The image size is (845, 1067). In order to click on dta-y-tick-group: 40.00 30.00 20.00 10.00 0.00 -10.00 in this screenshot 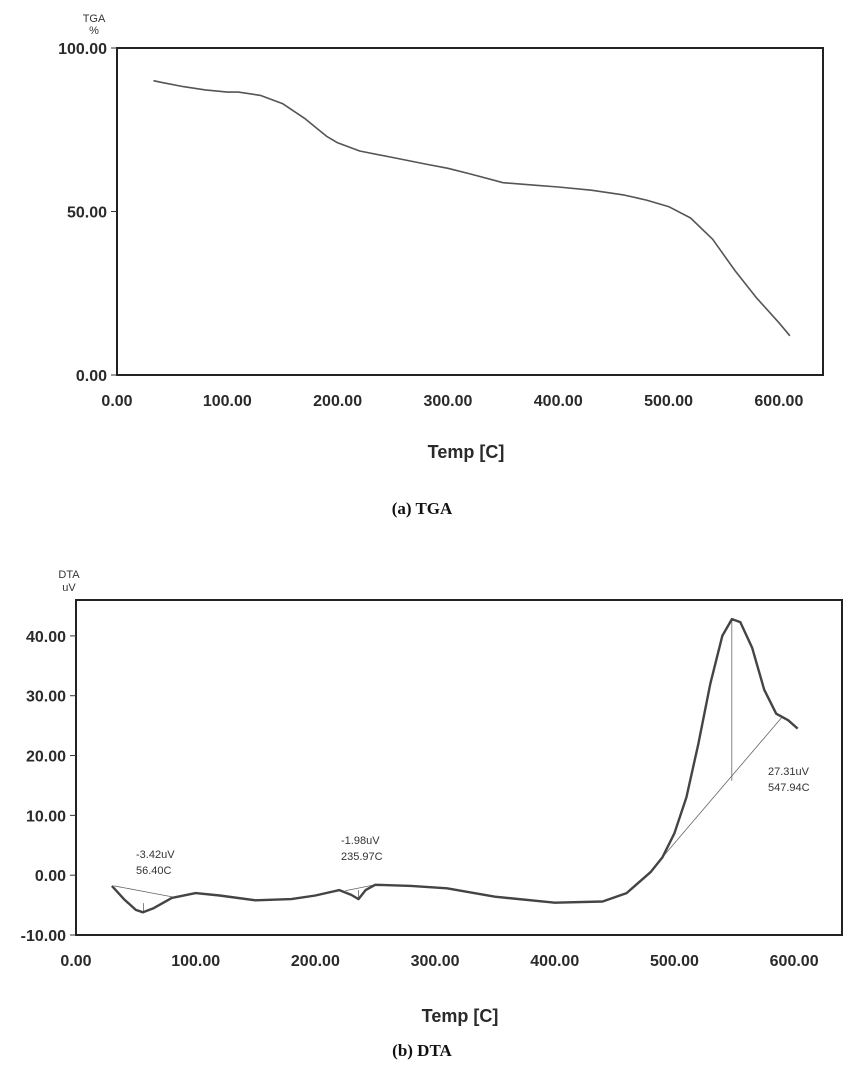, I will do `click(48, 787)`.